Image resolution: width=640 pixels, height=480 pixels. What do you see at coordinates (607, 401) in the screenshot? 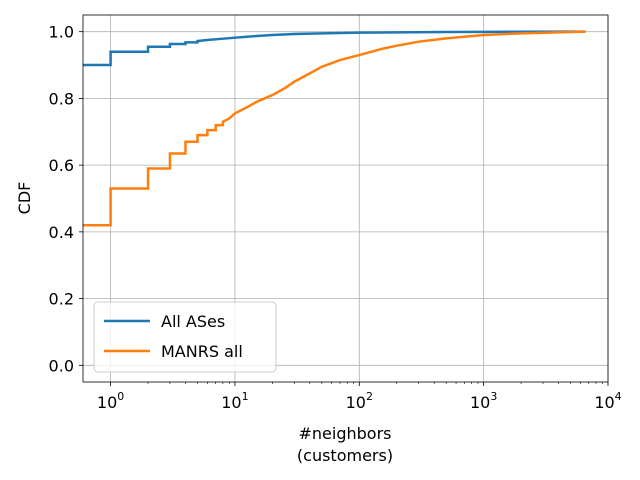
I see `x-tick-label: 10⁴` at bounding box center [607, 401].